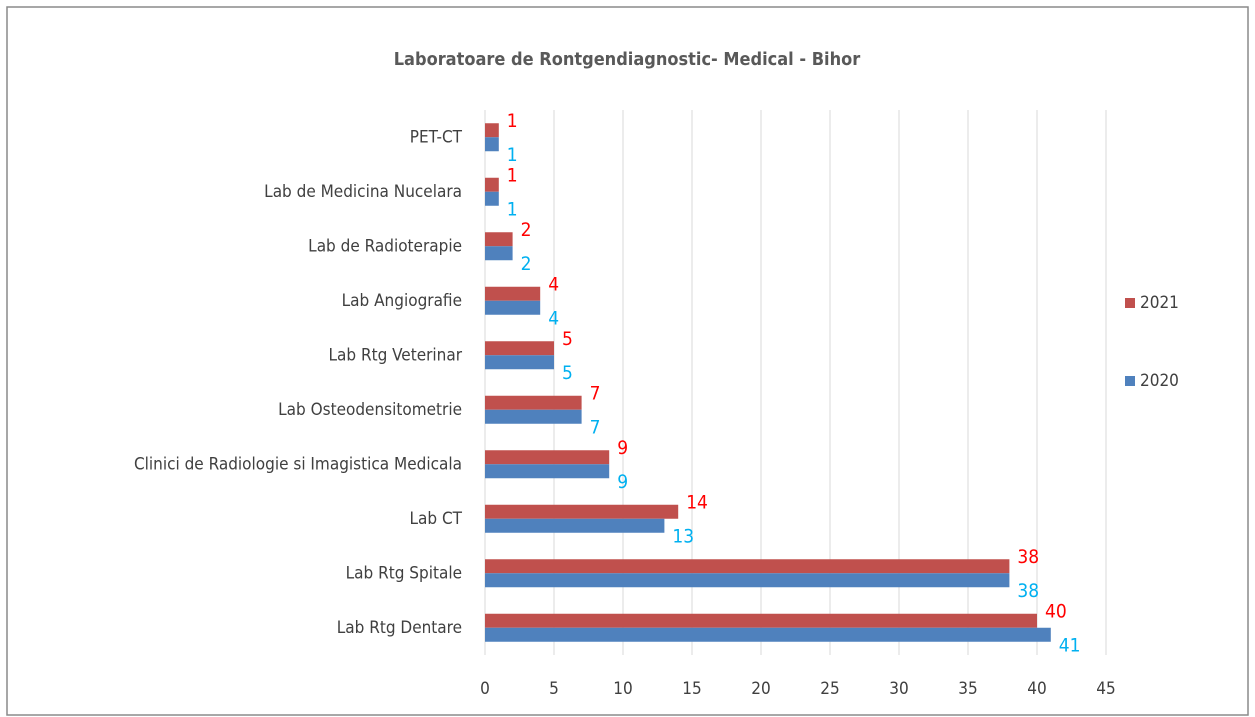  Describe the element at coordinates (485, 689) in the screenshot. I see `x-tick-label: 0` at that location.